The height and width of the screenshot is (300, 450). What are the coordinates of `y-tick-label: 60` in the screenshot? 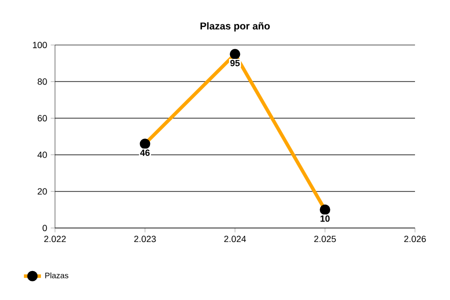 It's located at (42, 118).